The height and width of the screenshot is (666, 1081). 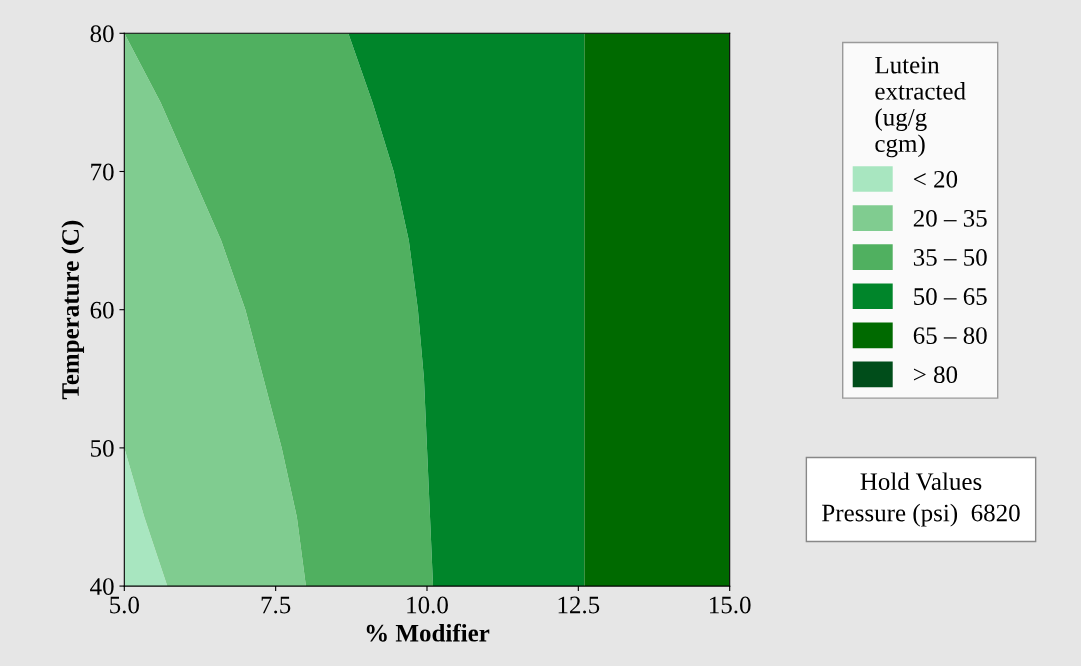 What do you see at coordinates (102, 172) in the screenshot?
I see `y-tick-label: 70` at bounding box center [102, 172].